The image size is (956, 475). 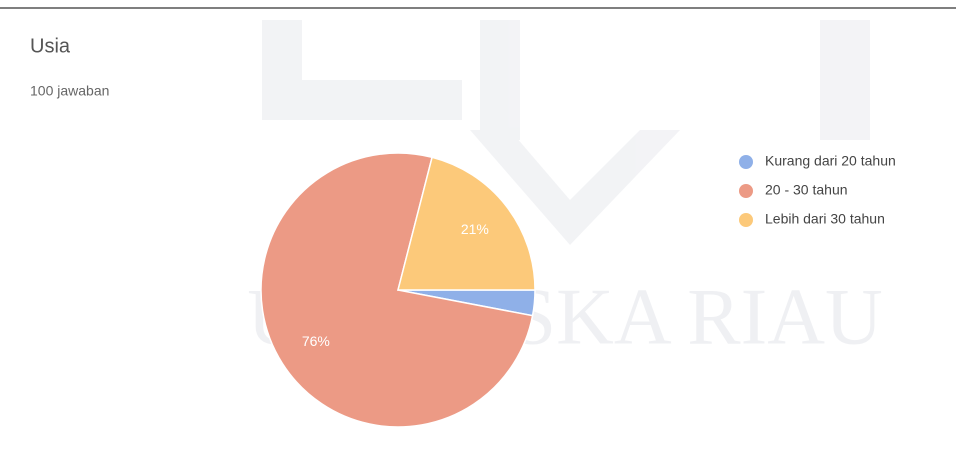 What do you see at coordinates (806, 190) in the screenshot?
I see `legend-label: 20 - 30 tahun` at bounding box center [806, 190].